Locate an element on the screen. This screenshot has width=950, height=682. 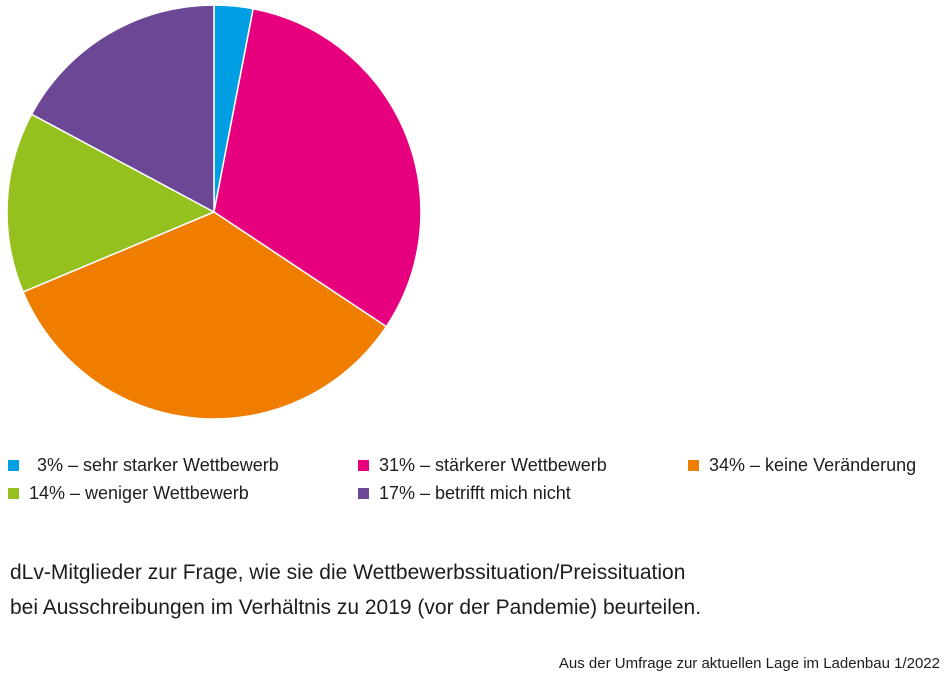
pie-slice-weniger is located at coordinates (111, 203).